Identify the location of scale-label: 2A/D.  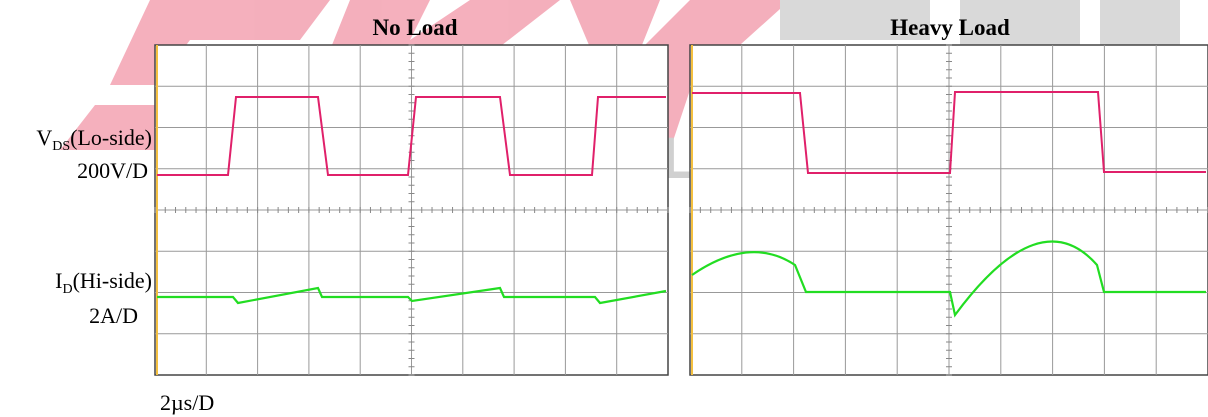
(113, 315).